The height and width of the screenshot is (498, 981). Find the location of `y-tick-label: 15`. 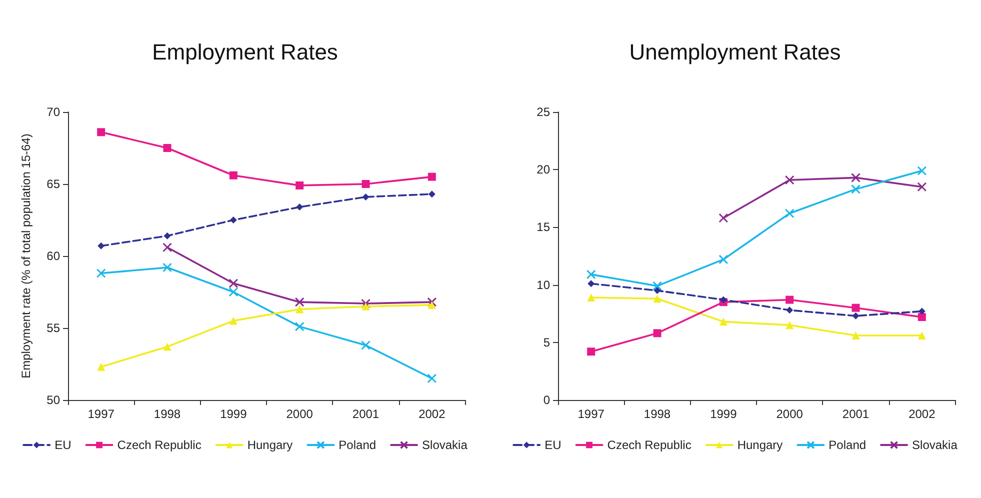

y-tick-label: 15 is located at coordinates (543, 227).